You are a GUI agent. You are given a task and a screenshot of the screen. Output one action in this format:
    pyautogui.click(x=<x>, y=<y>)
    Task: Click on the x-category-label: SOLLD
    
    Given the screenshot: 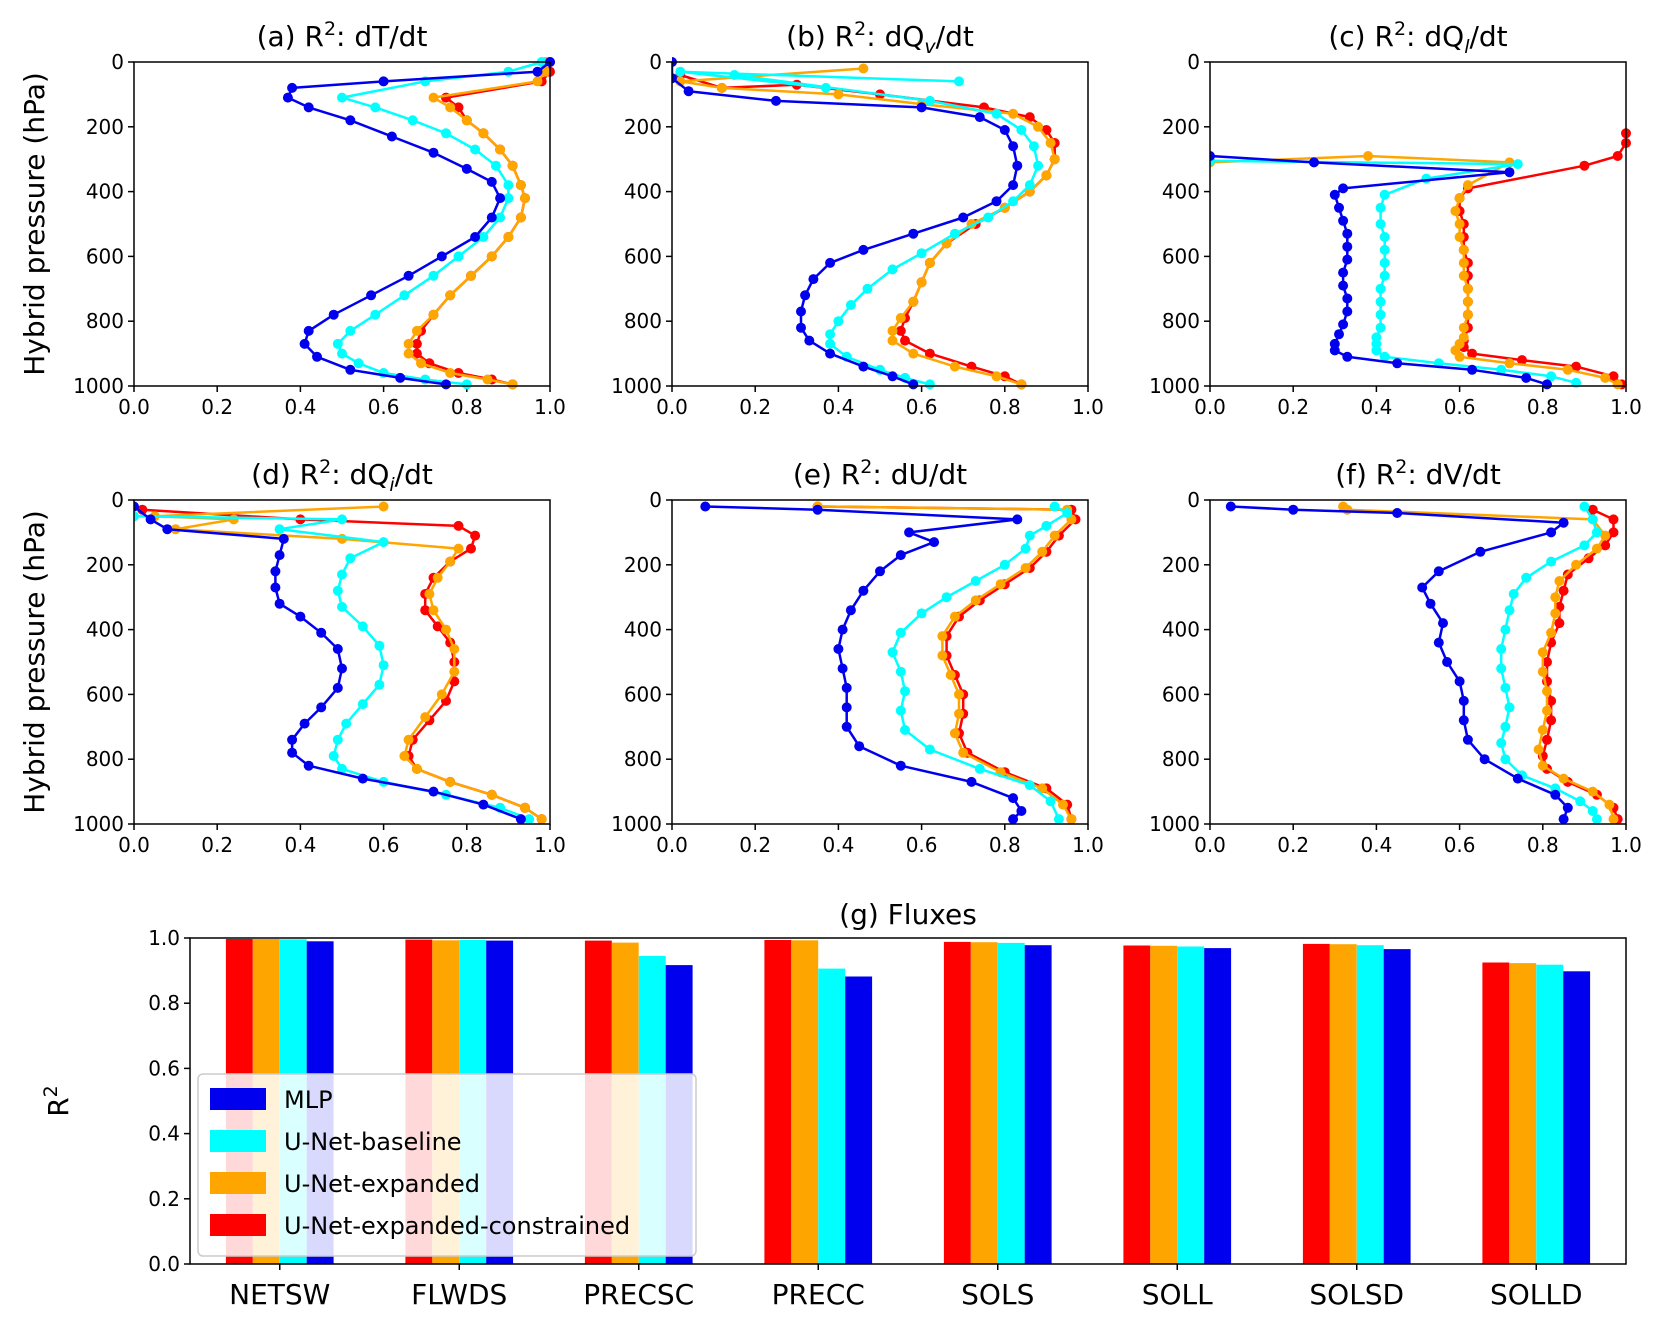 What is the action you would take?
    pyautogui.click(x=1536, y=1294)
    